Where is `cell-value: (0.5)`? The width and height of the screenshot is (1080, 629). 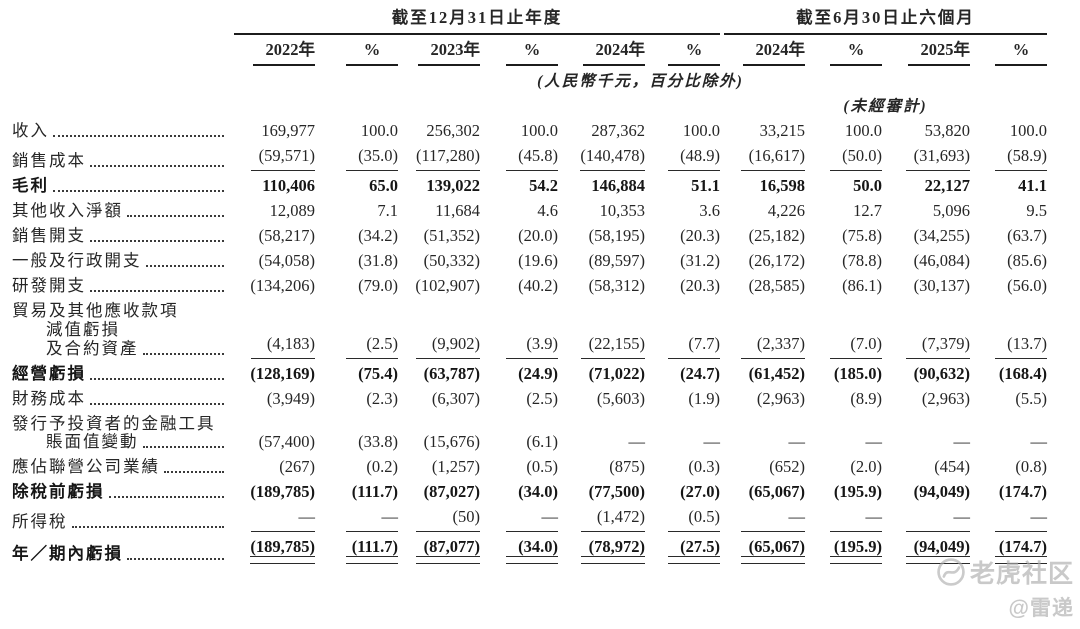 cell-value: (0.5) is located at coordinates (542, 467).